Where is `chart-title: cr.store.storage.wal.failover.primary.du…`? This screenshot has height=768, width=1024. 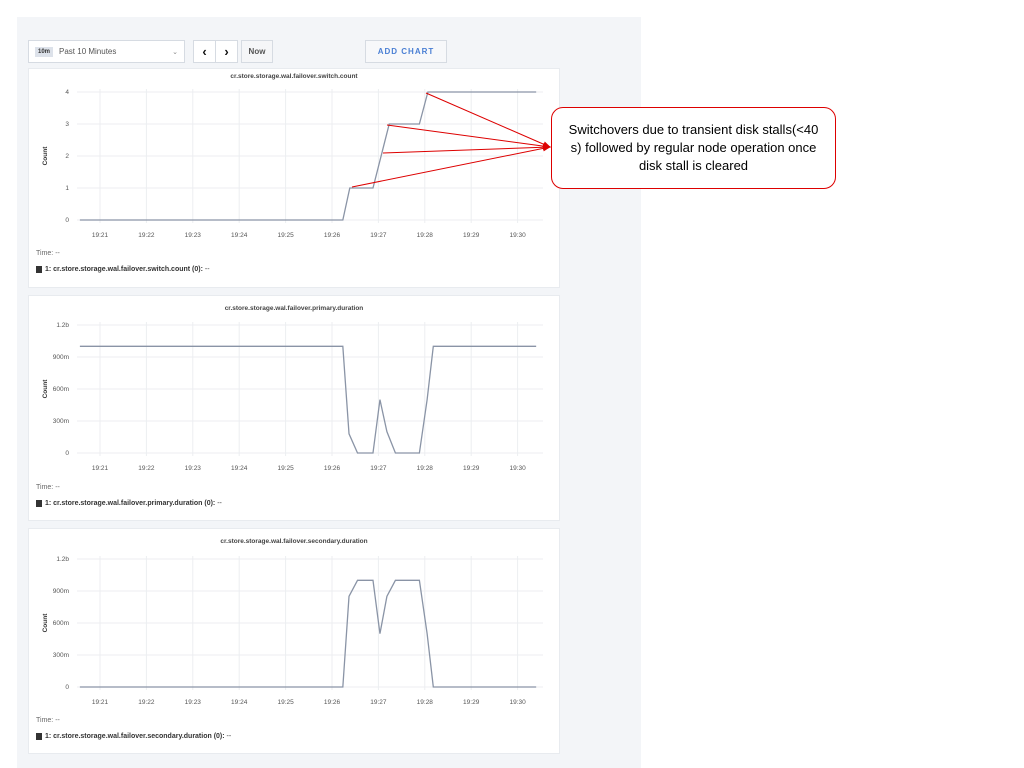
chart-title: cr.store.storage.wal.failover.primary.du… is located at coordinates (294, 308).